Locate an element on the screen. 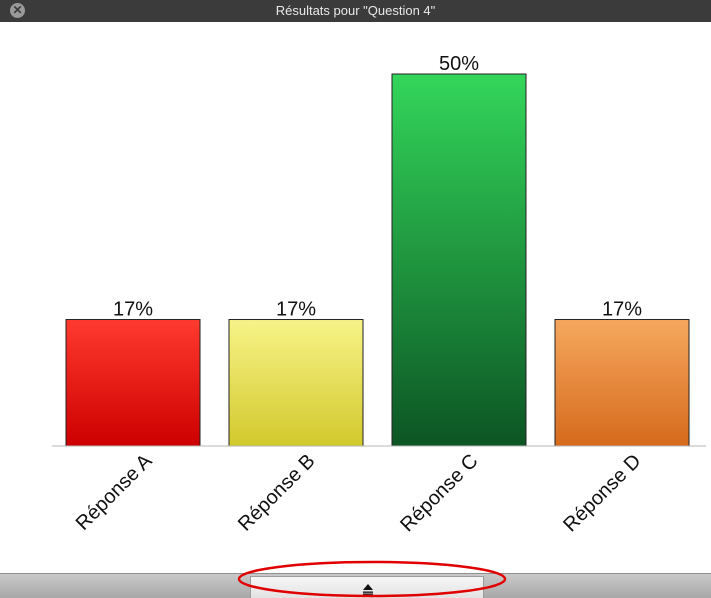  toggle-panel-button is located at coordinates (367, 587).